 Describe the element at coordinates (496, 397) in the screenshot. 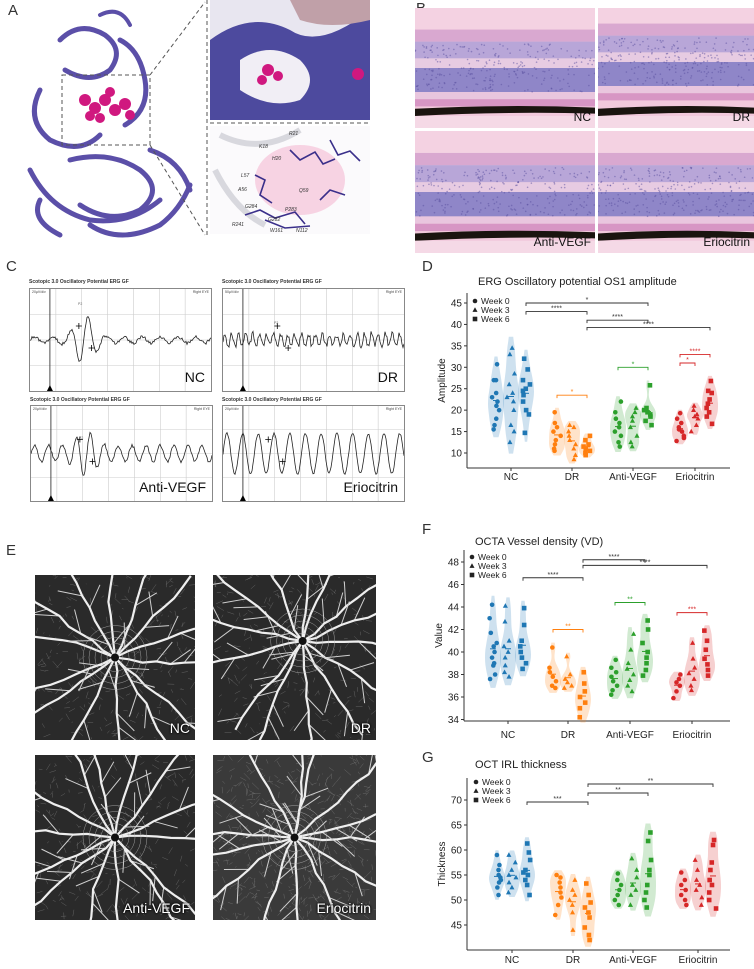

I see `violin-NC-week0` at that location.